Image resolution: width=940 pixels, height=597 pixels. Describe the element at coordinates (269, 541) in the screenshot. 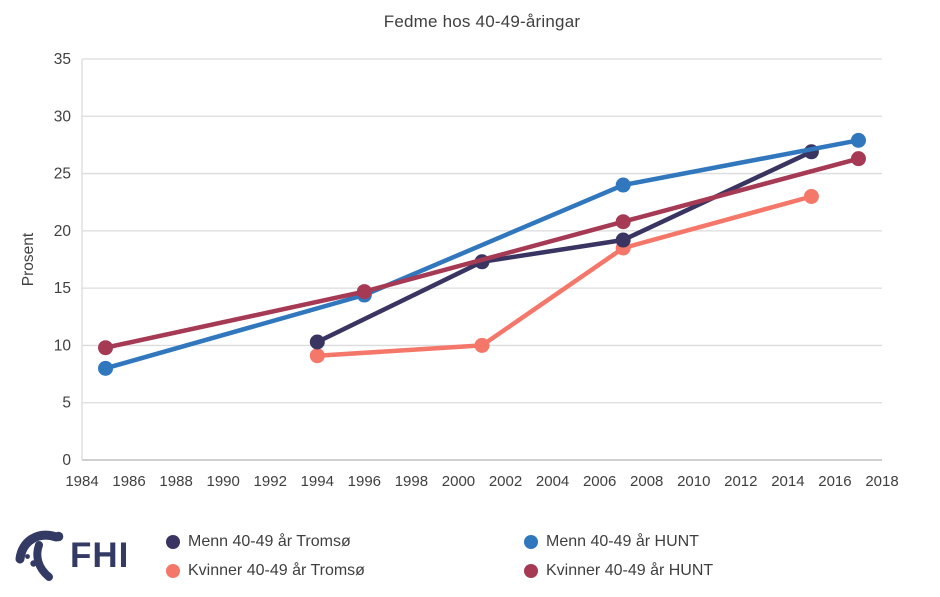

I see `legend-label-menn-tromso: Menn 40-49 år Tromsø` at that location.